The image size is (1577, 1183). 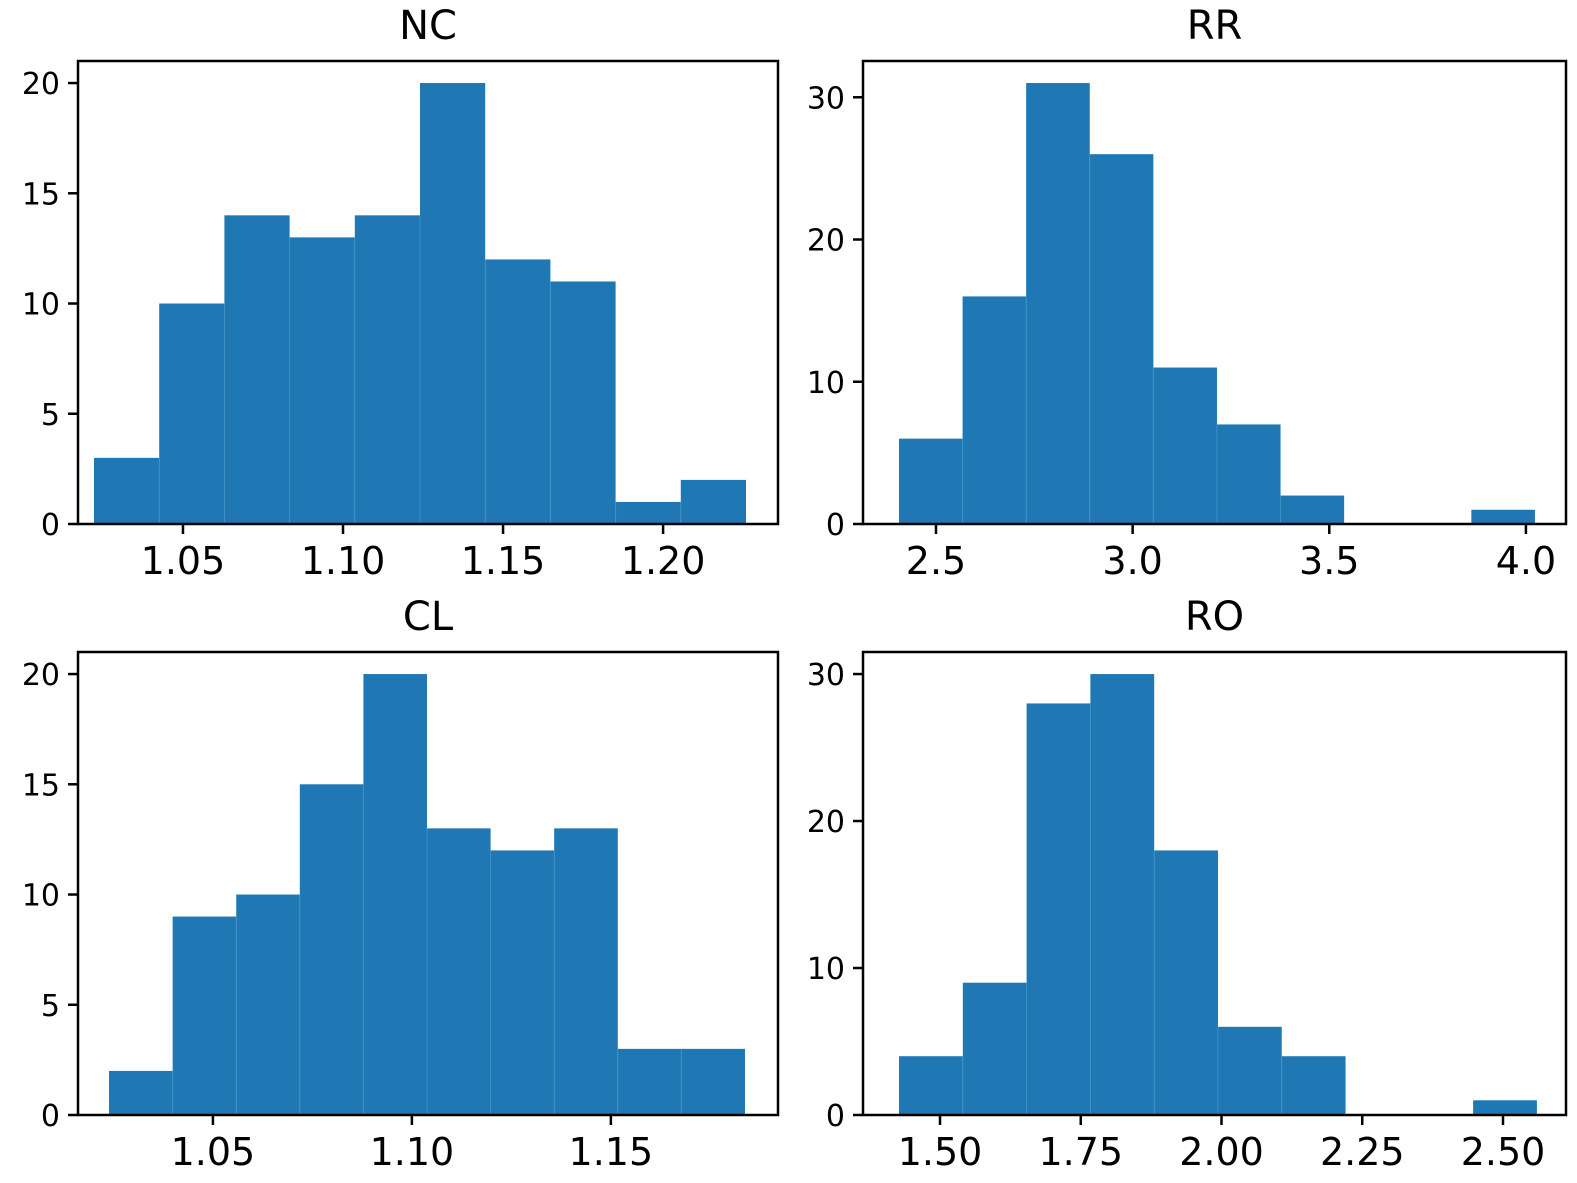 I want to click on x-tick-label: 3.5, so click(x=1329, y=561).